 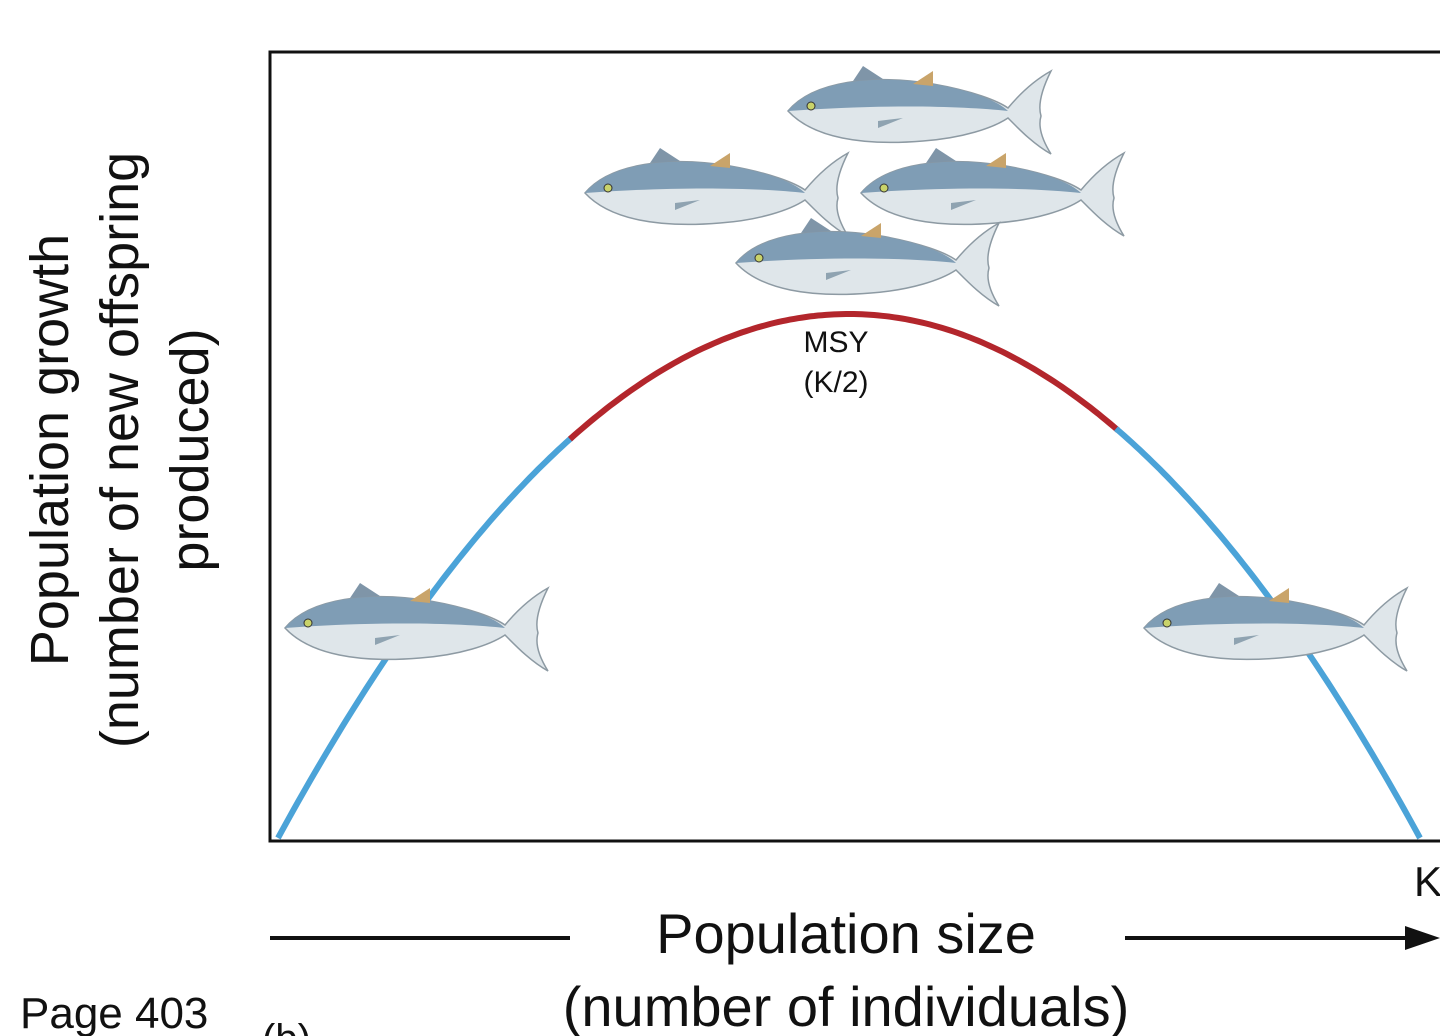 I want to click on y-axis-label: Population growth, so click(x=50, y=450).